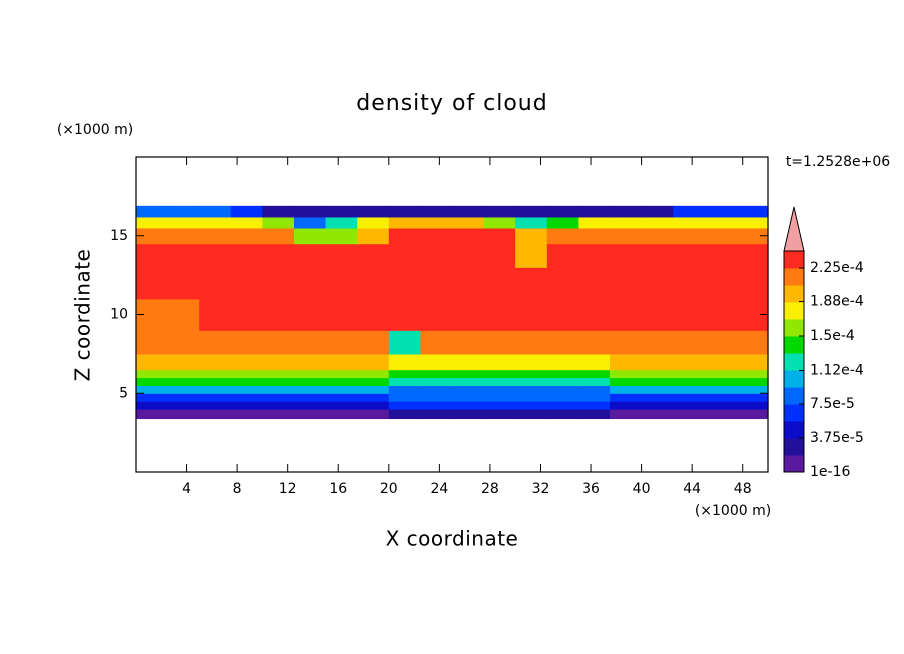  What do you see at coordinates (837, 268) in the screenshot?
I see `colorbar-tick-label: 2.25e-4` at bounding box center [837, 268].